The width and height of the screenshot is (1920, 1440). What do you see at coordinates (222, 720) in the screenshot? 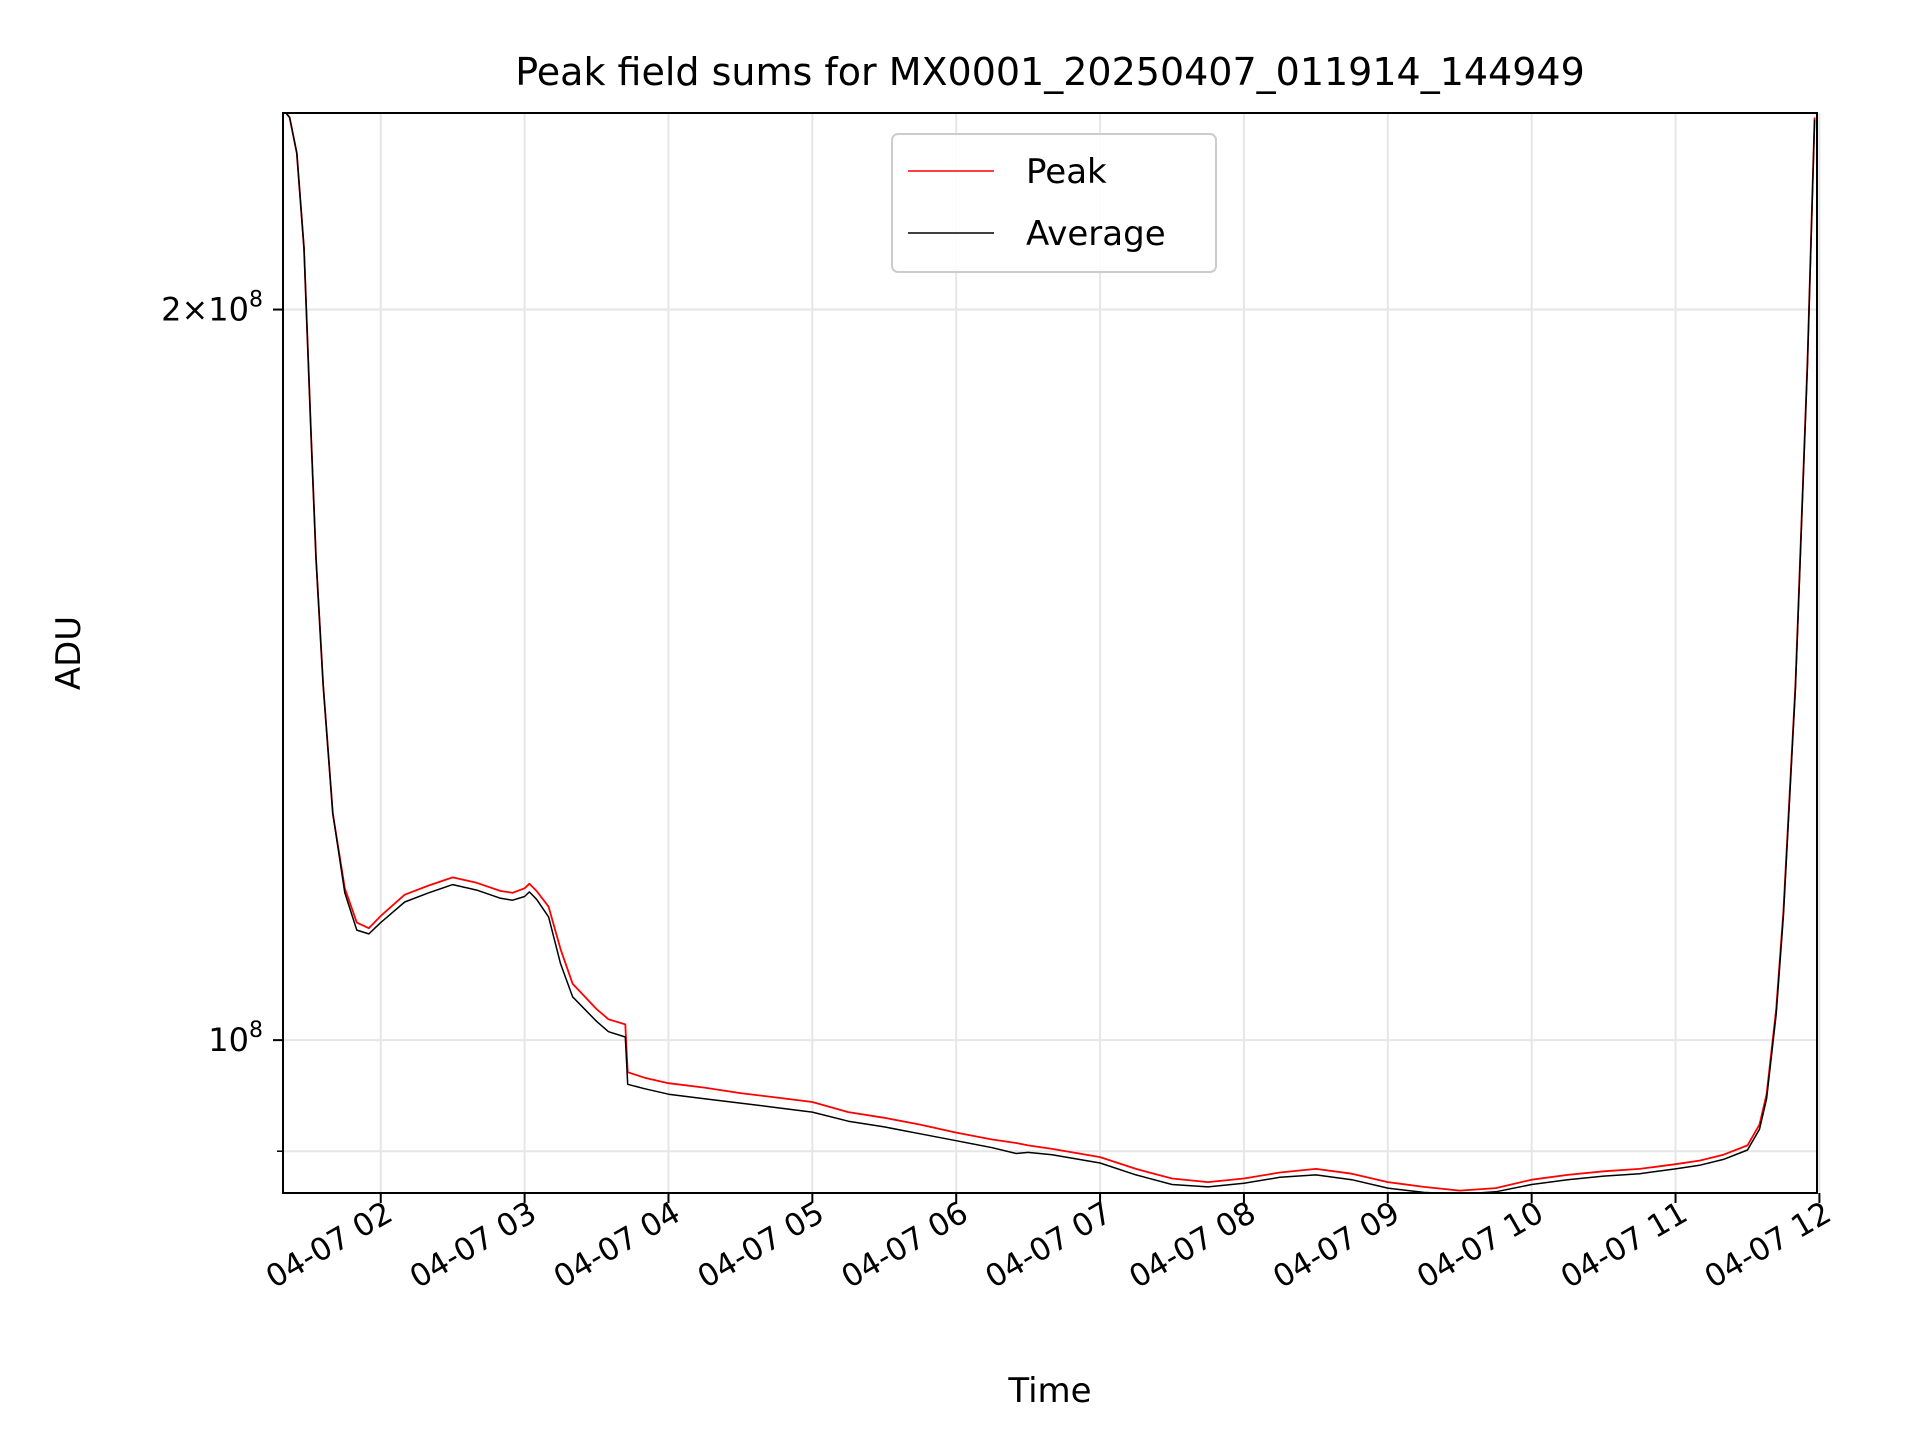
I see `y-axis-ticks: 108 2×108` at bounding box center [222, 720].